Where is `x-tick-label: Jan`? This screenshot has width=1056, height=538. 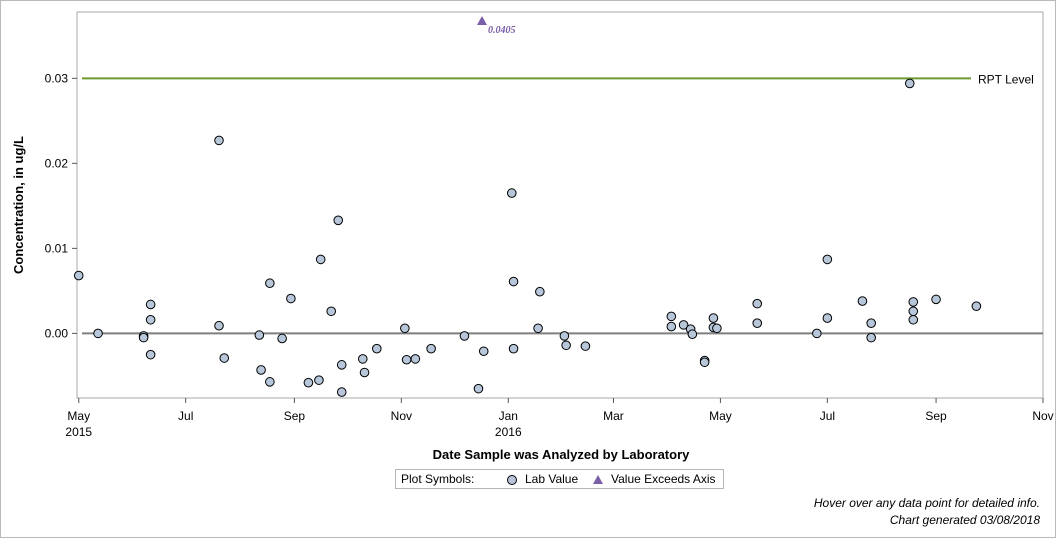 x-tick-label: Jan is located at coordinates (508, 416).